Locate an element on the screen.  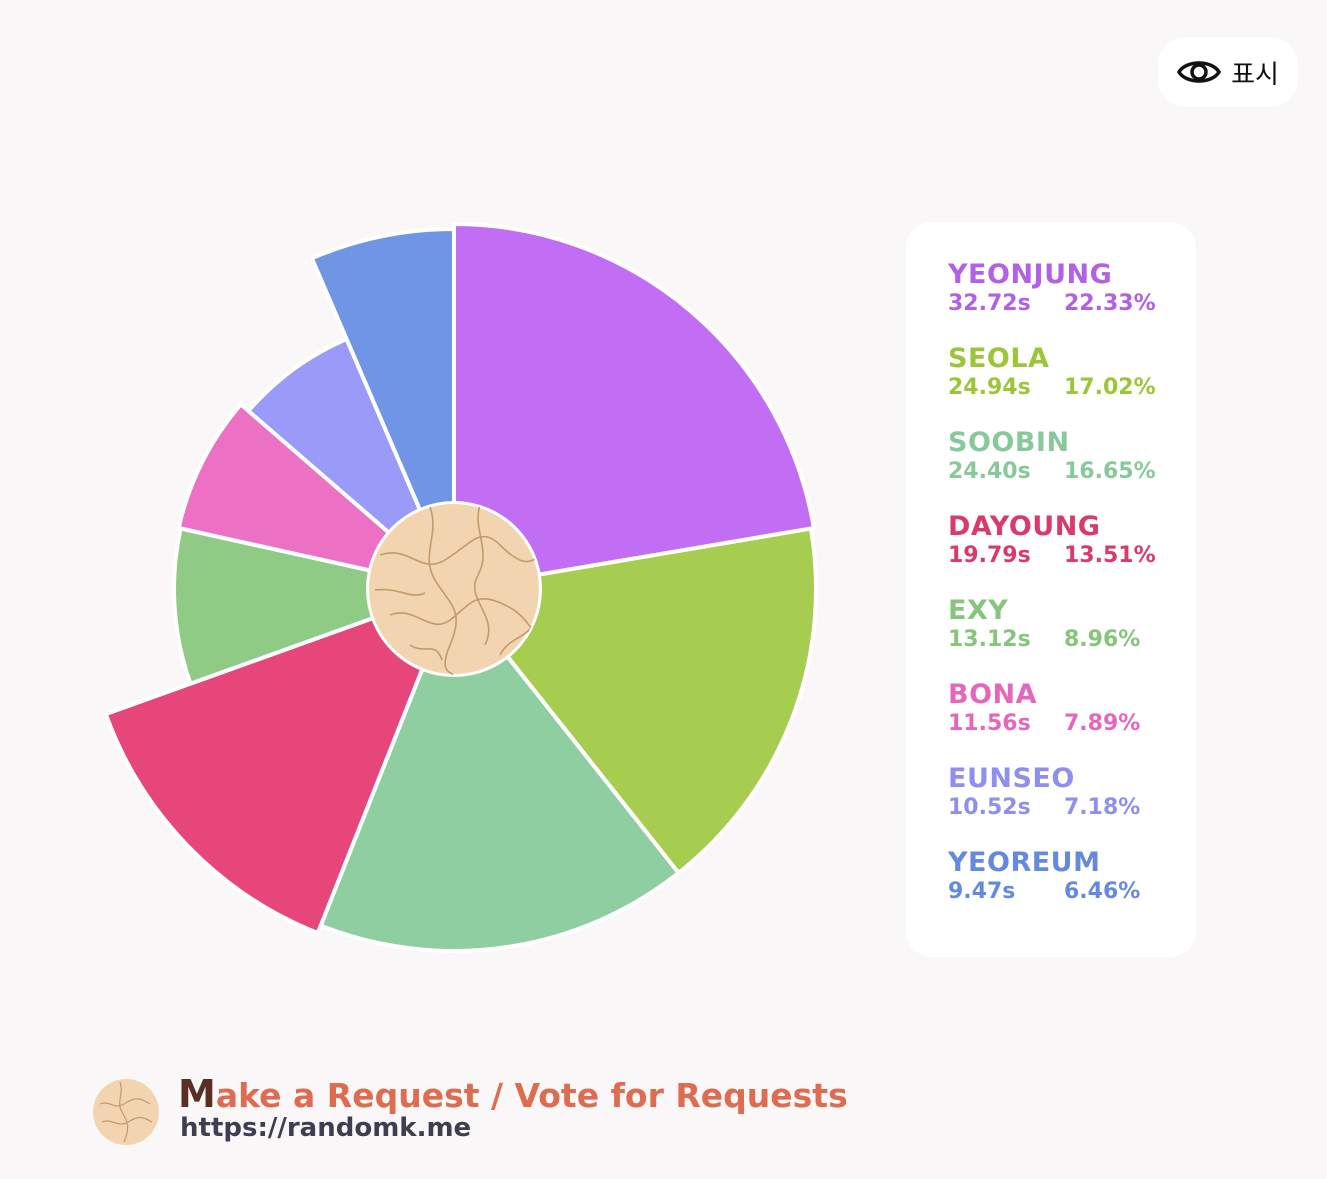
footer-url: https://randomk.me is located at coordinates (326, 1128).